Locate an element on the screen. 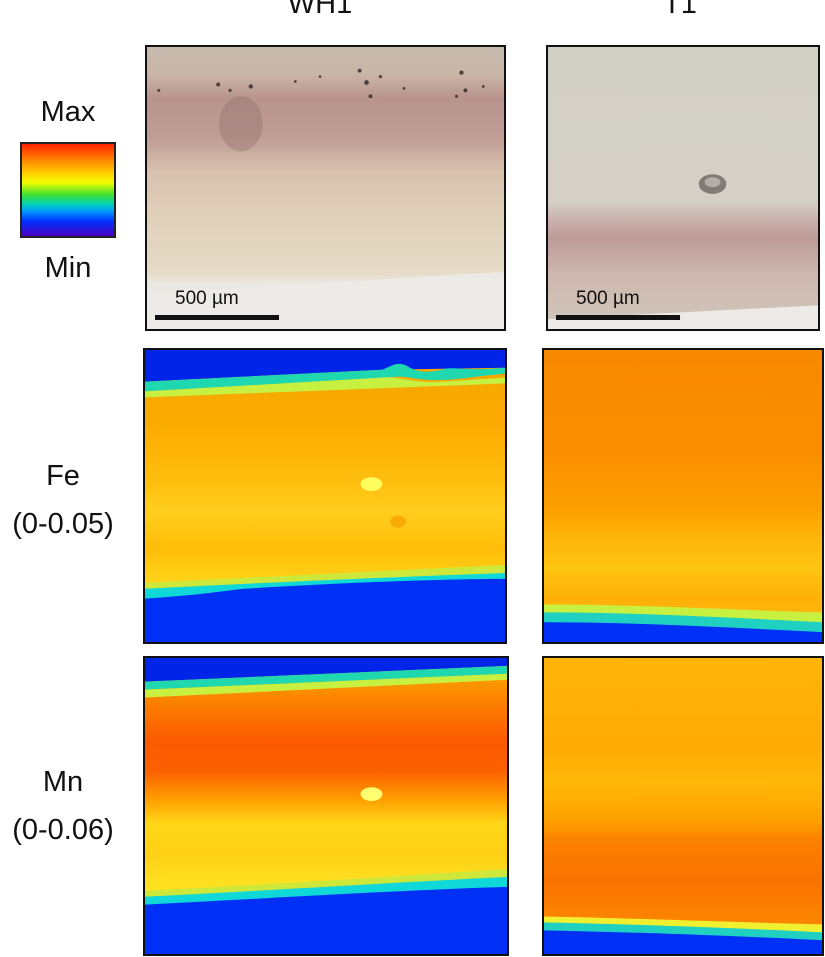 Image resolution: width=825 pixels, height=957 pixels. scale-bar-wh1 is located at coordinates (217, 317).